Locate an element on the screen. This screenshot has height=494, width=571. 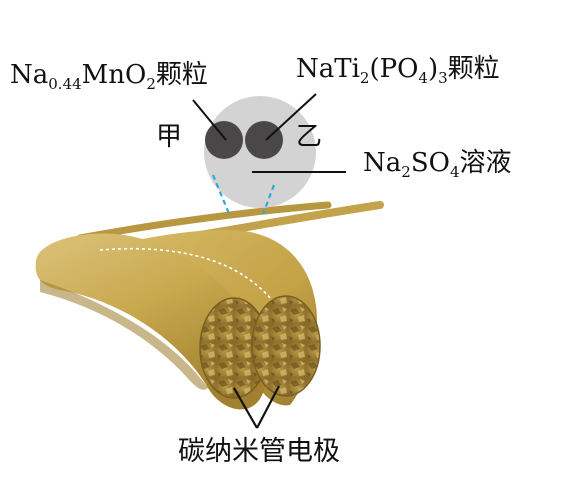
dashed-guide-left is located at coordinates (221, 195).